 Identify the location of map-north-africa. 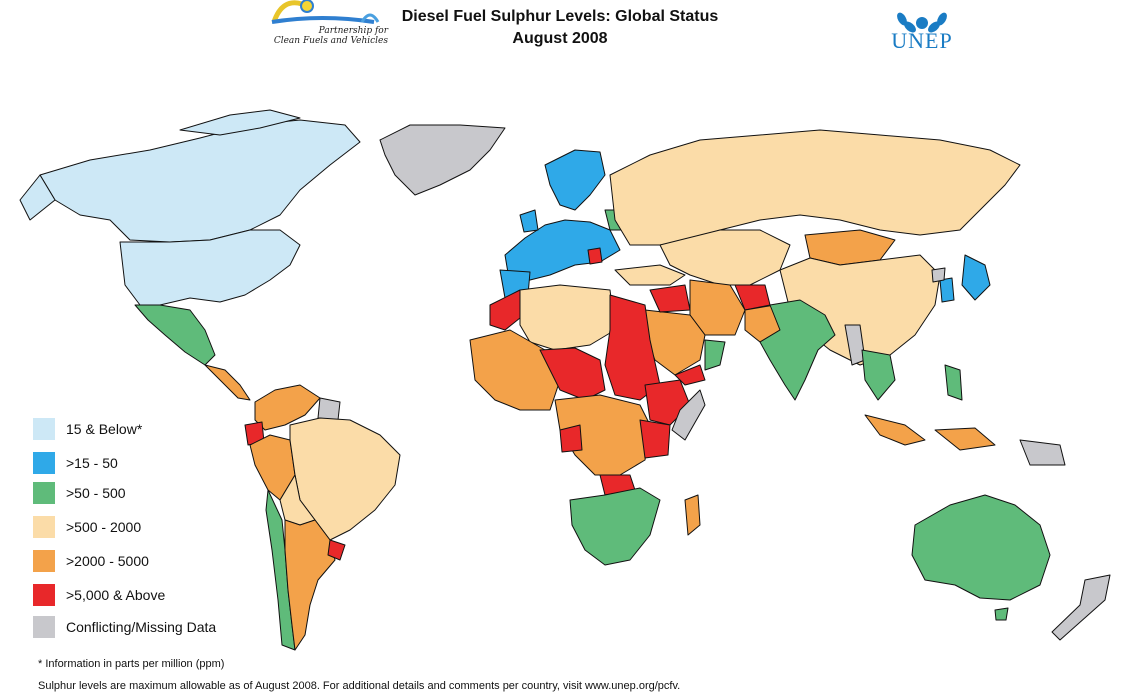
(567, 317).